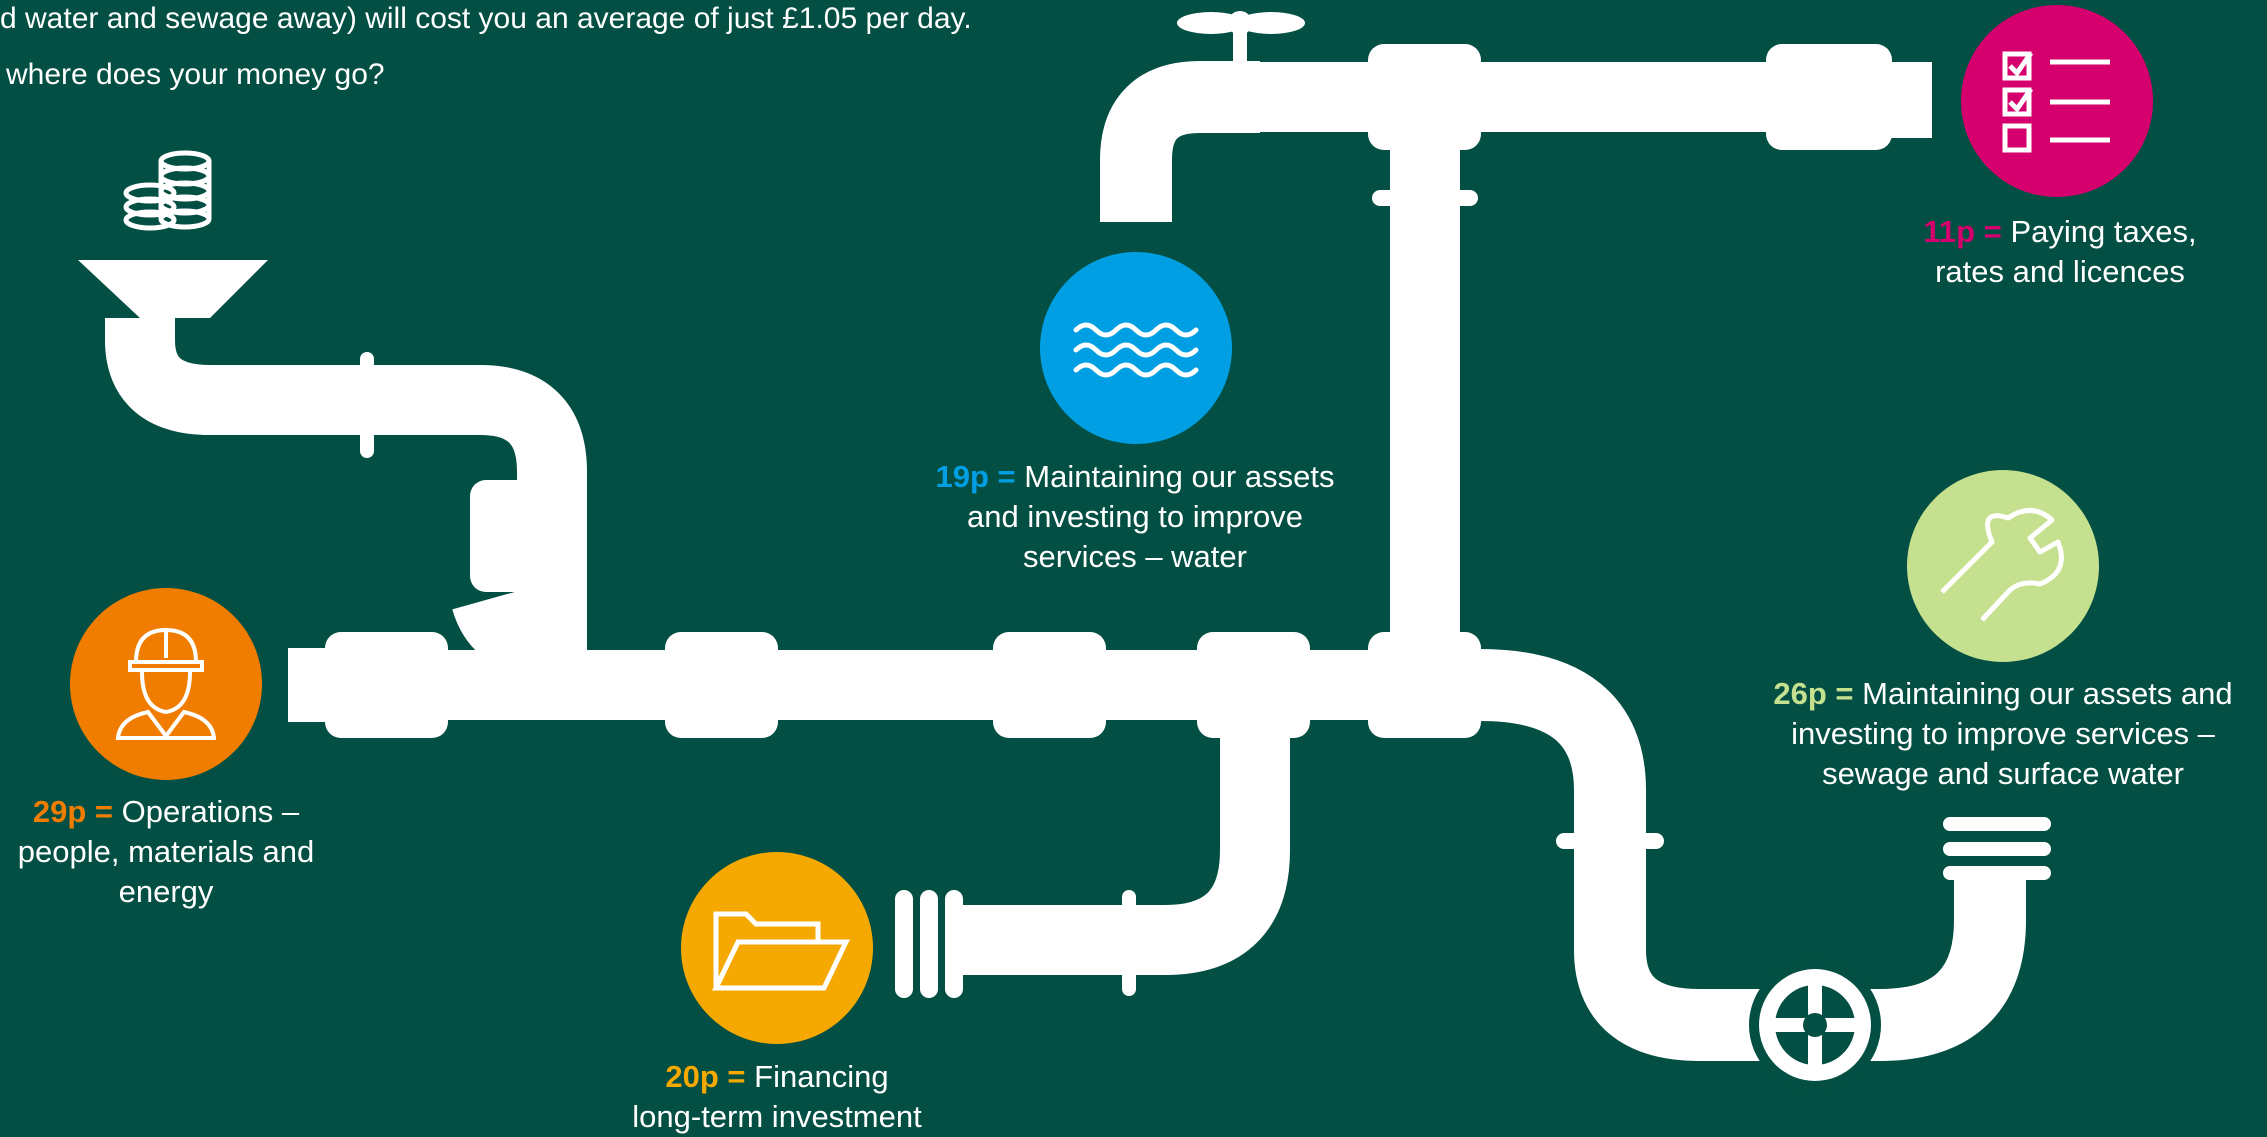 This screenshot has height=1137, width=2267. I want to click on financing-pipe, so click(1125, 837).